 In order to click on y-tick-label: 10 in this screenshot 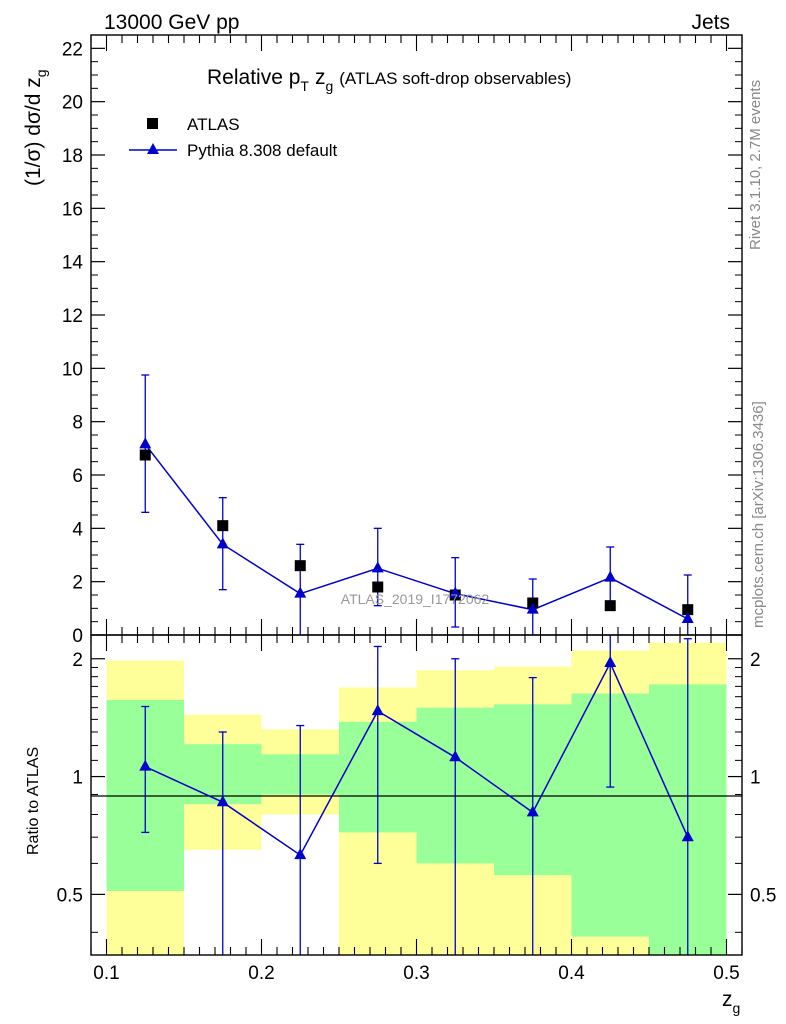, I will do `click(72, 369)`.